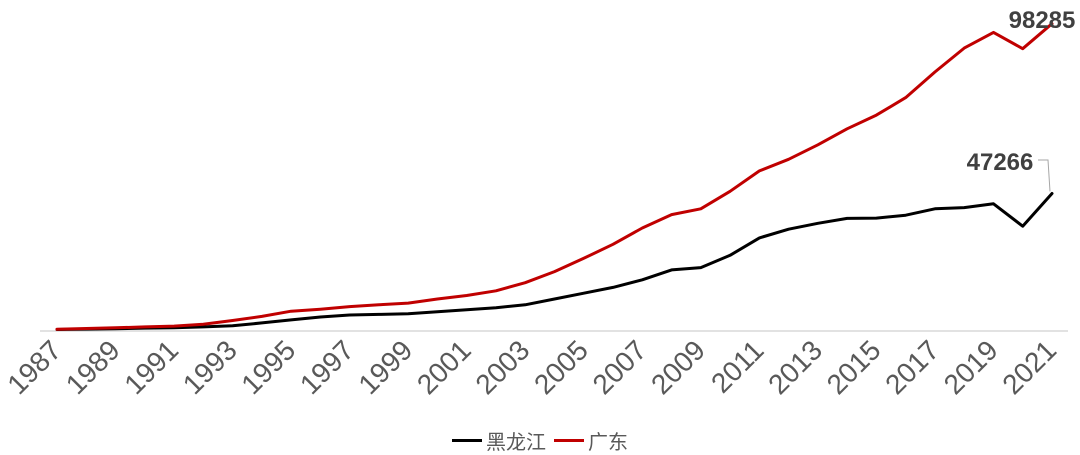 Image resolution: width=1080 pixels, height=455 pixels. Describe the element at coordinates (385, 367) in the screenshot. I see `x-tick-label: 1999` at that location.